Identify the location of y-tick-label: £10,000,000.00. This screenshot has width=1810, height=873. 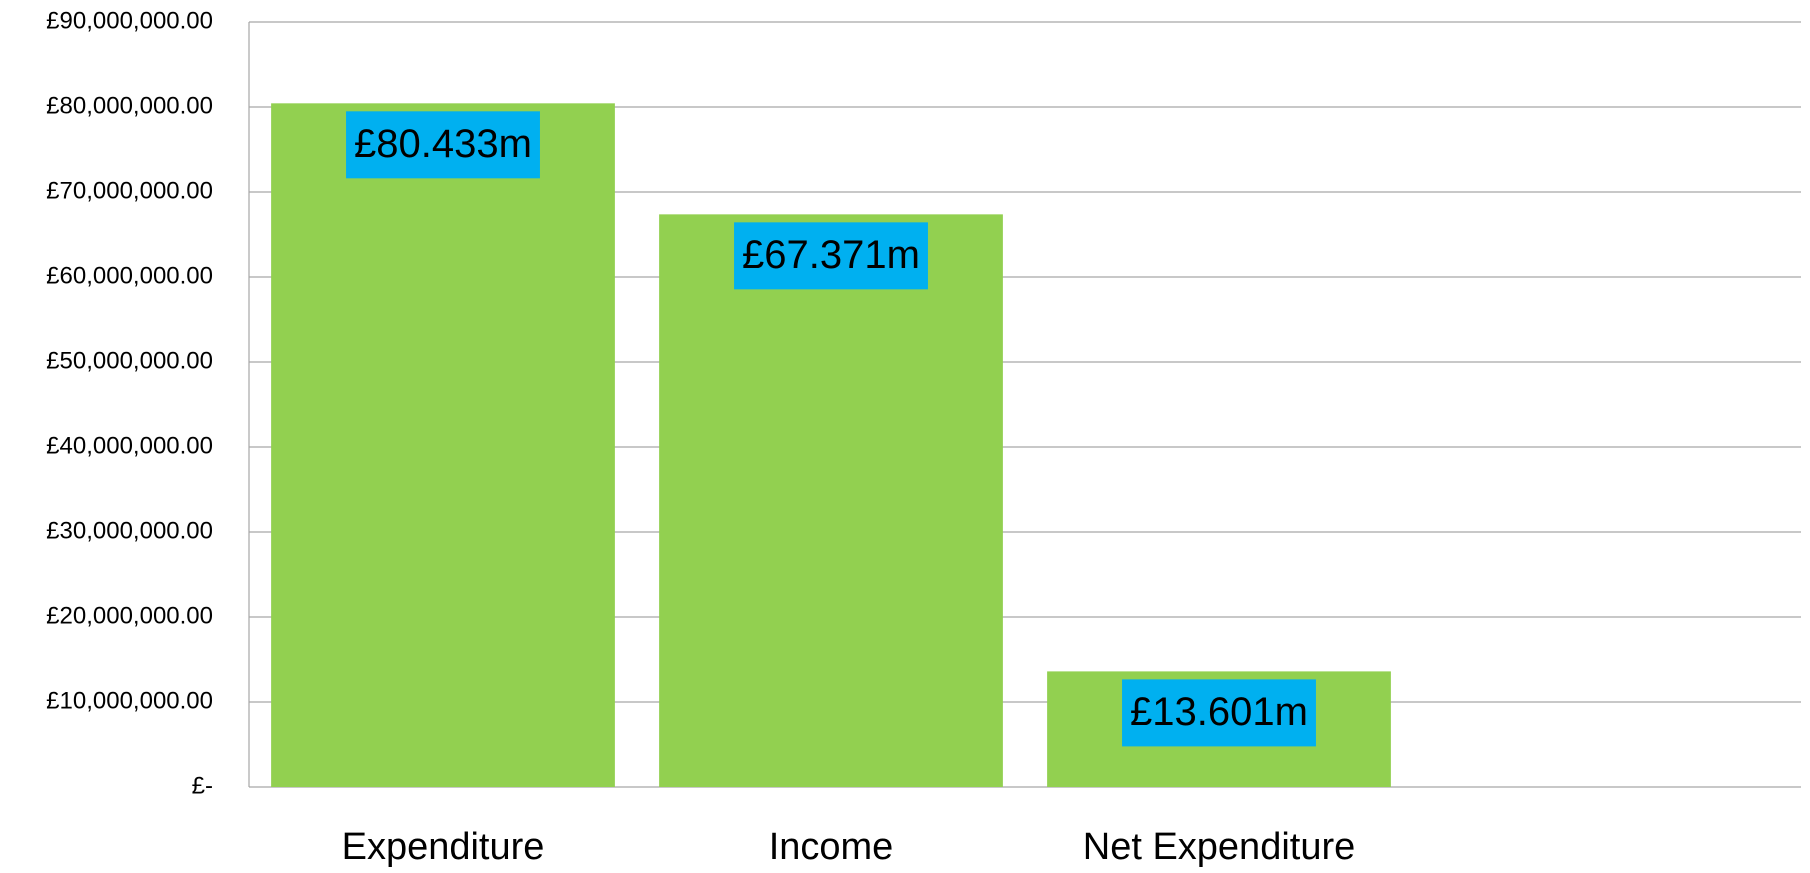
(129, 700).